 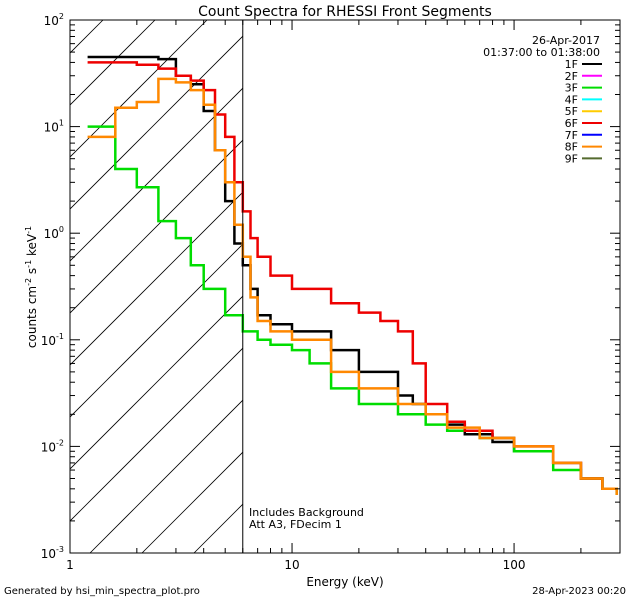 I want to click on annotation-background: Includes Background, so click(x=306, y=512).